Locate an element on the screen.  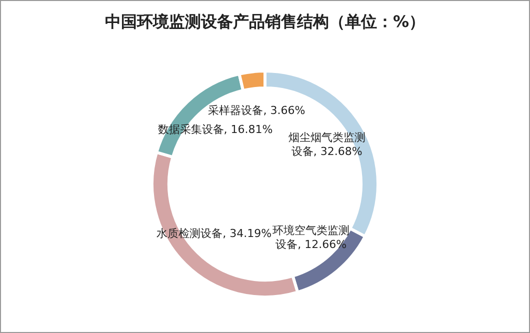
slice-label: 烟尘烟气类监测设备, 32.68% is located at coordinates (326, 144).